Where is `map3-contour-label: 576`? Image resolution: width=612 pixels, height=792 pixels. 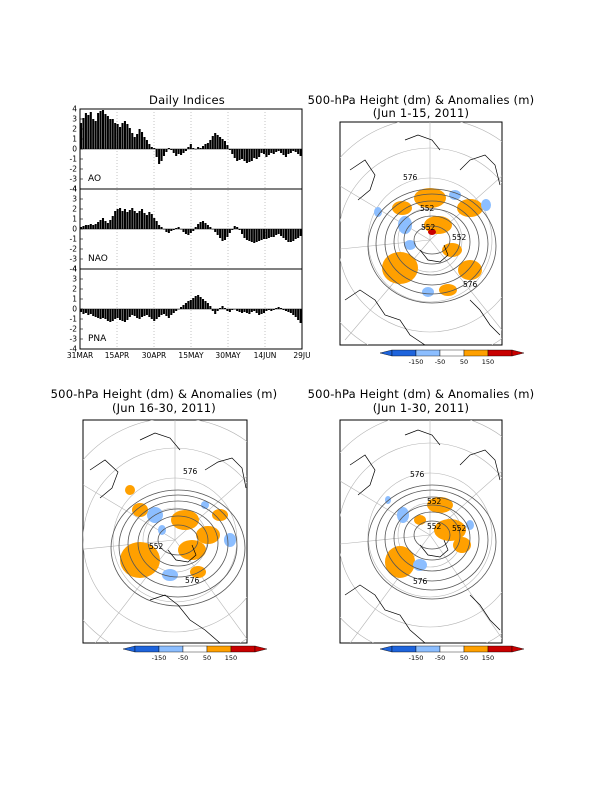
map3-contour-label: 576 is located at coordinates (417, 474).